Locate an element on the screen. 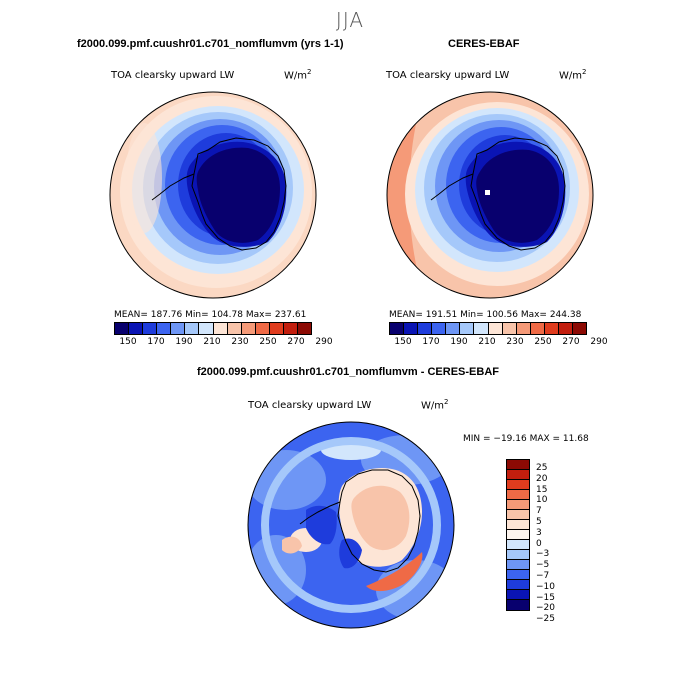 This screenshot has height=700, width=700. colorbar-tick-label: 7 is located at coordinates (539, 511).